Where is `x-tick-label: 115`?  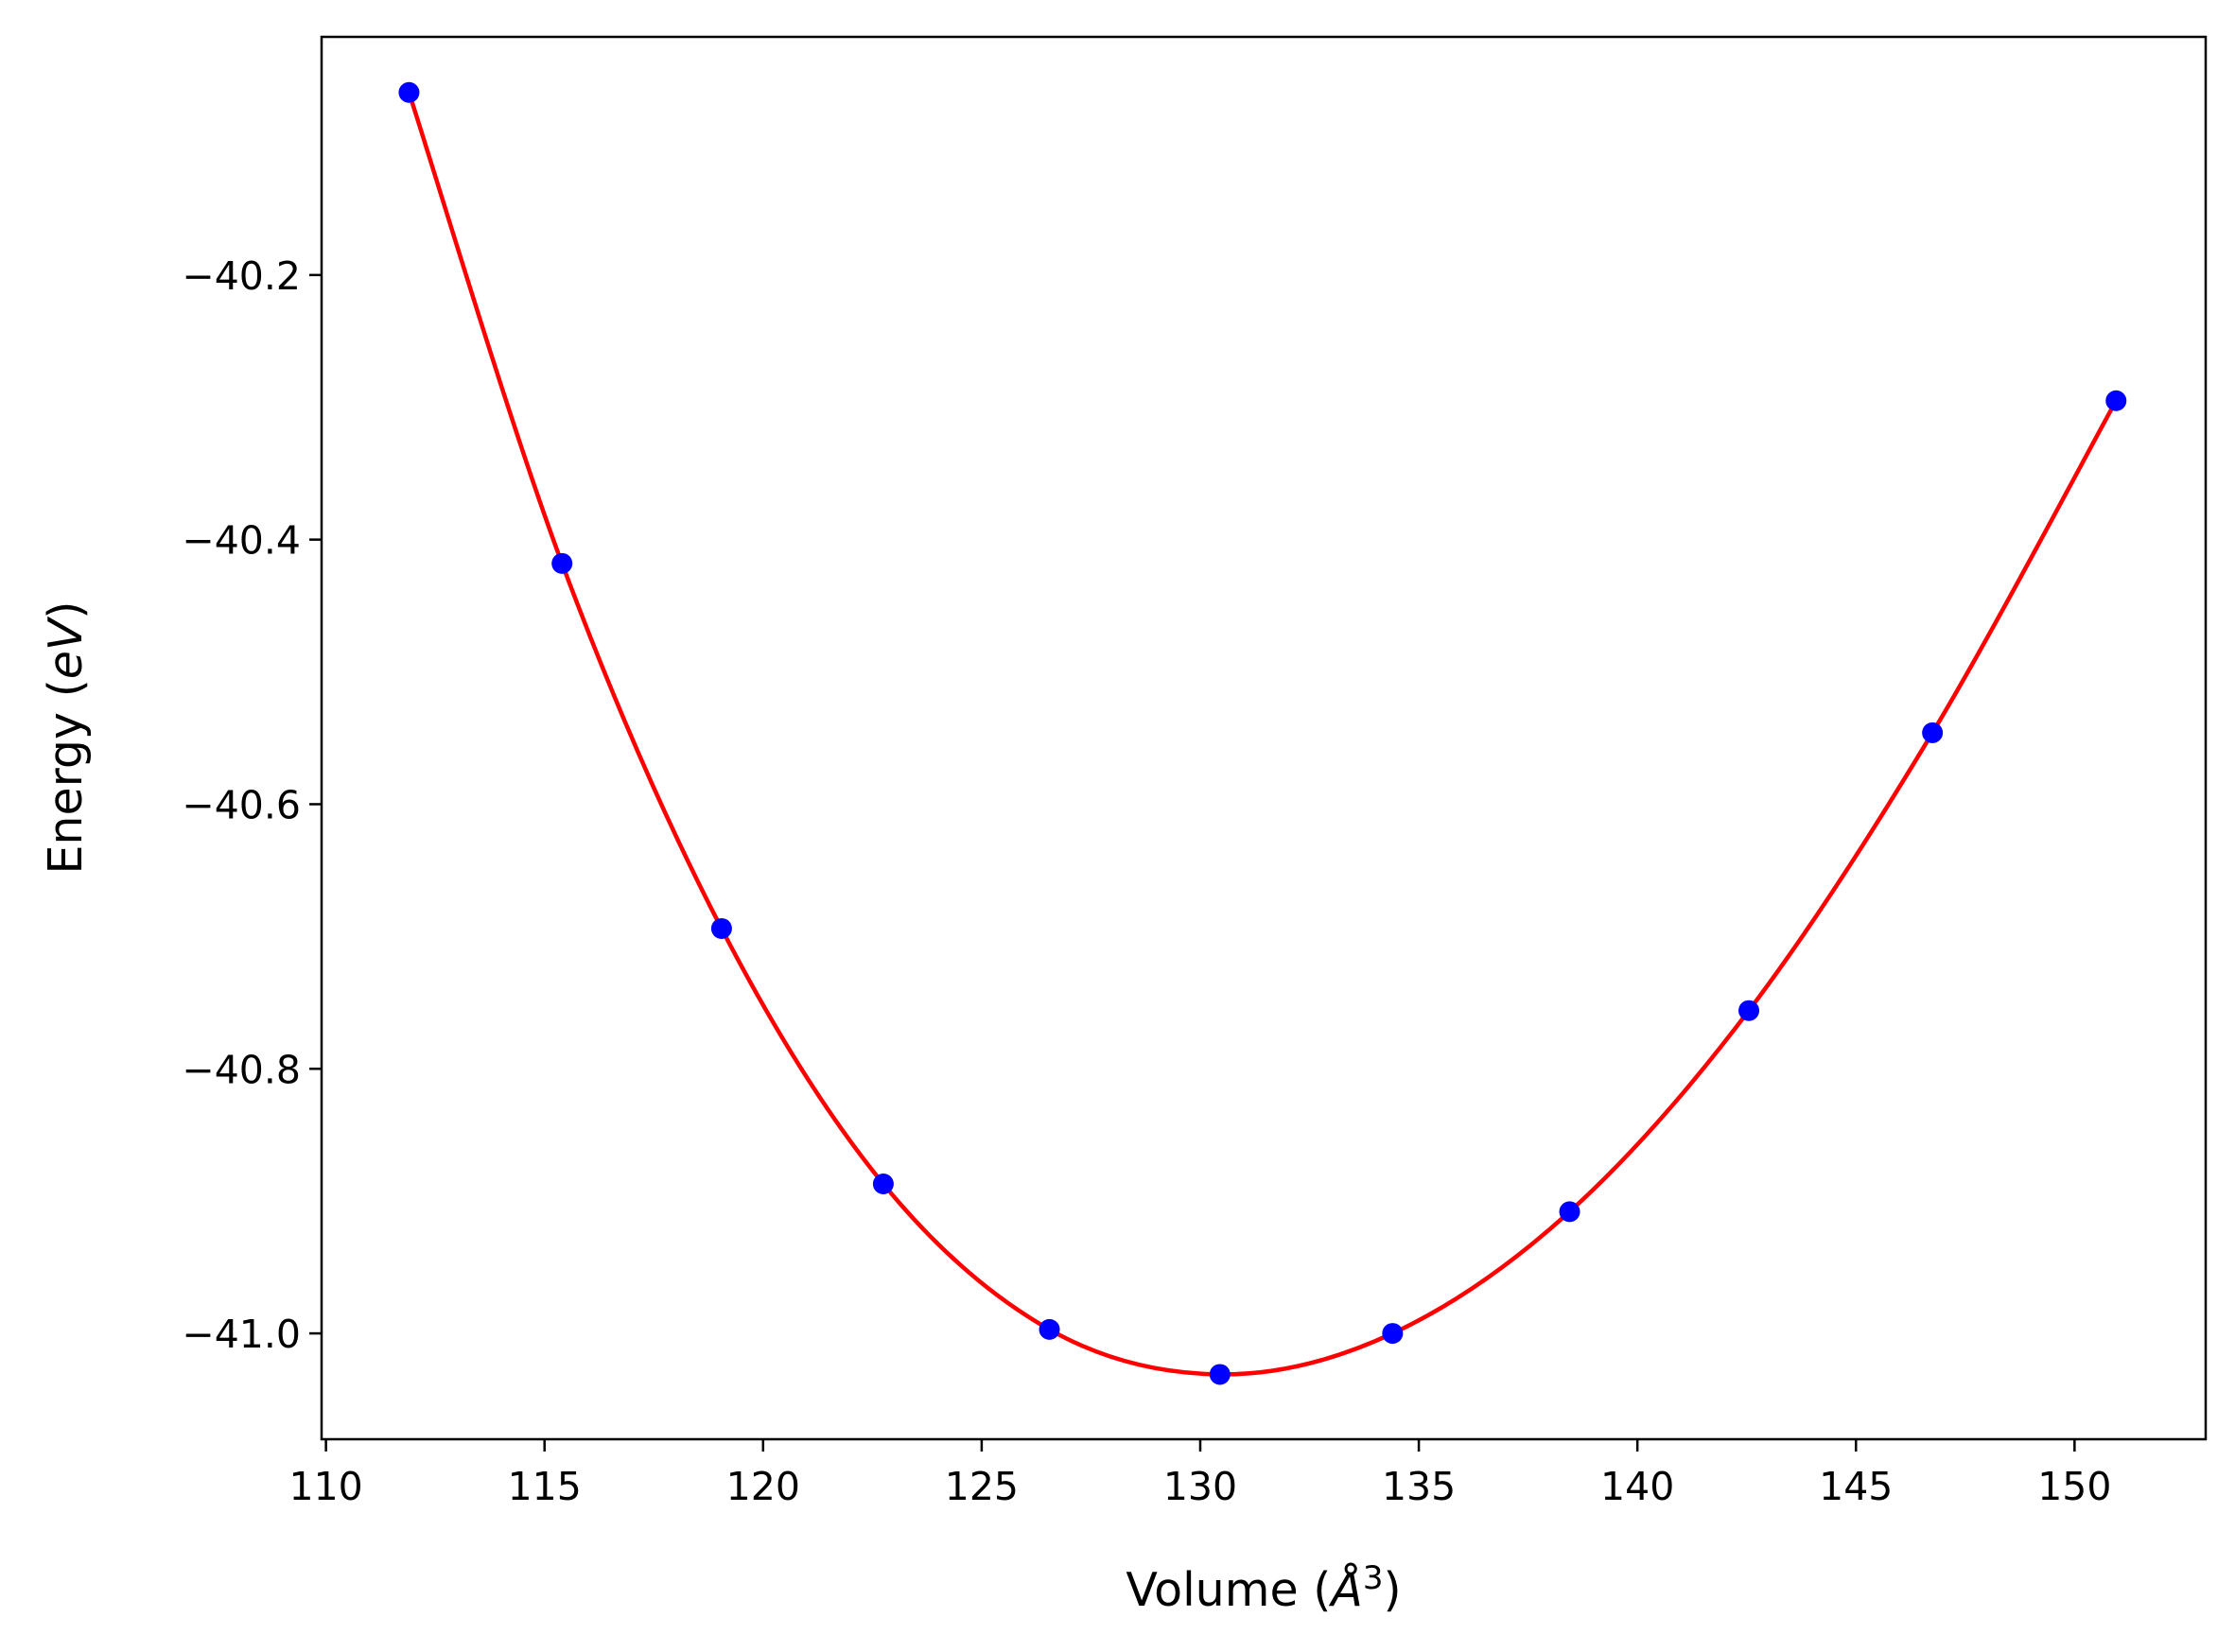
x-tick-label: 115 is located at coordinates (545, 1487).